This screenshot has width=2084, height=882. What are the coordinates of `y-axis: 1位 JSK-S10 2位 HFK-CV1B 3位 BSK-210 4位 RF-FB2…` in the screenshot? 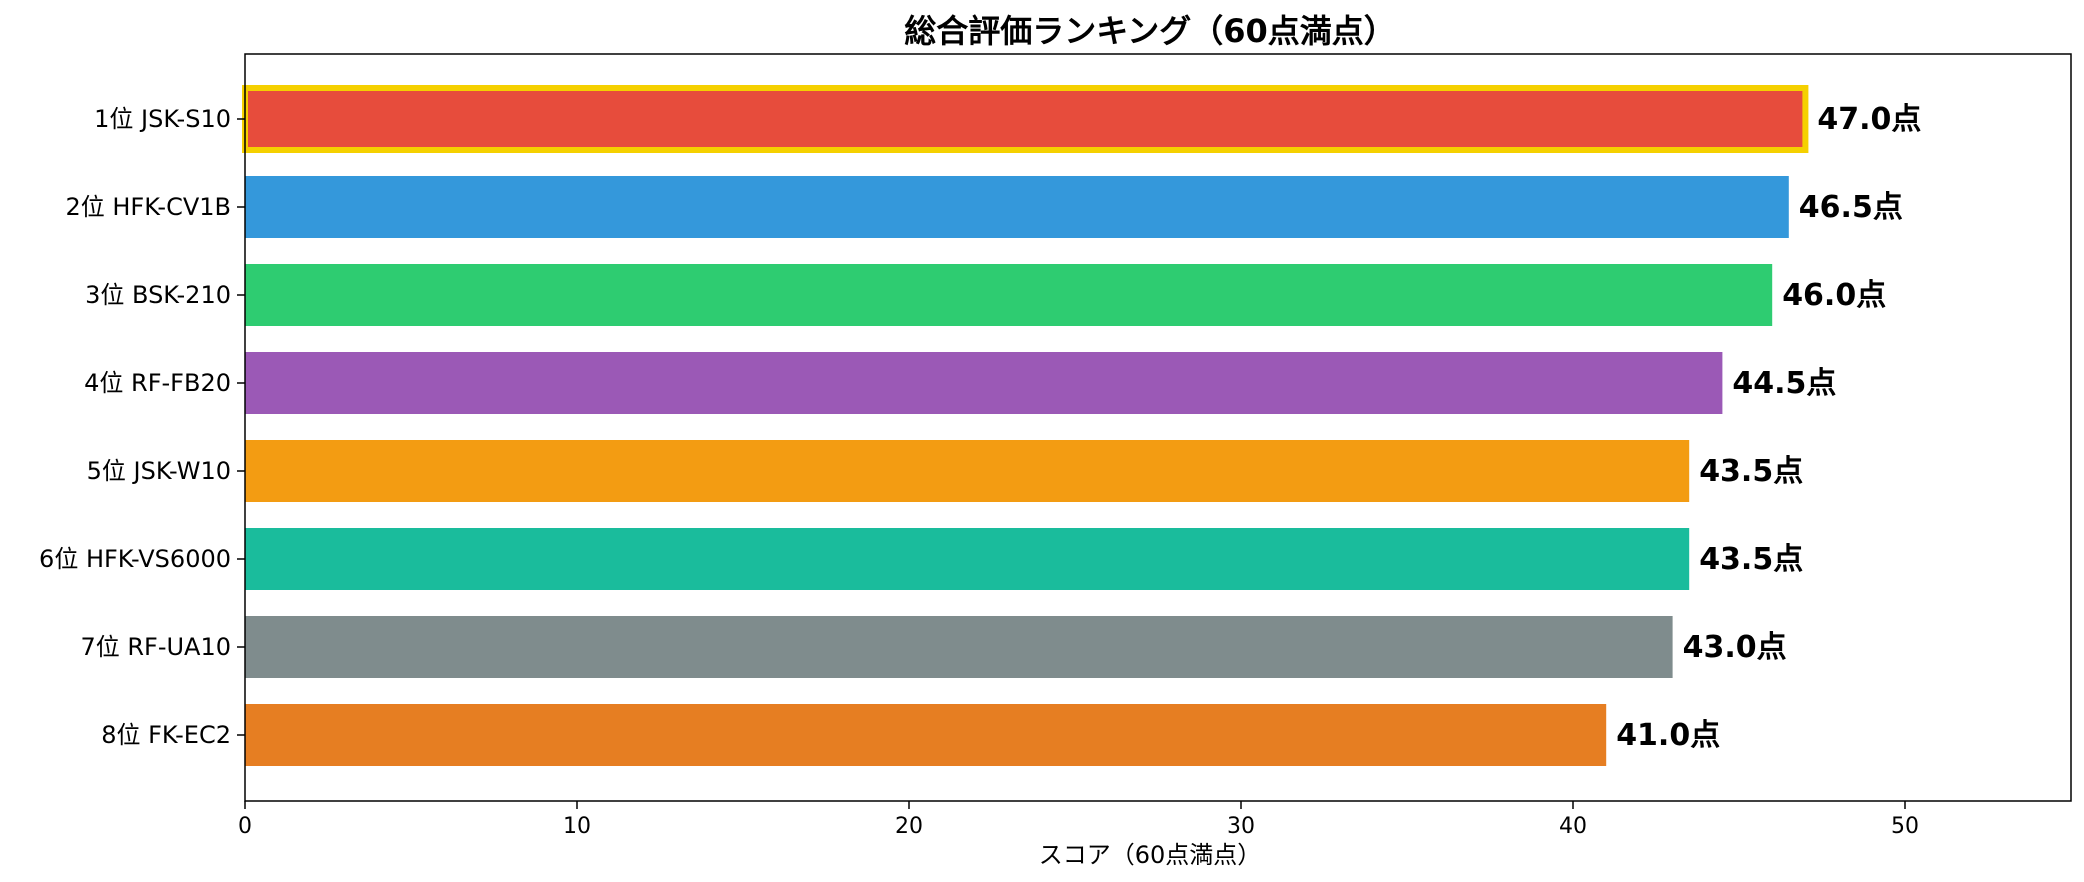 It's located at (142, 427).